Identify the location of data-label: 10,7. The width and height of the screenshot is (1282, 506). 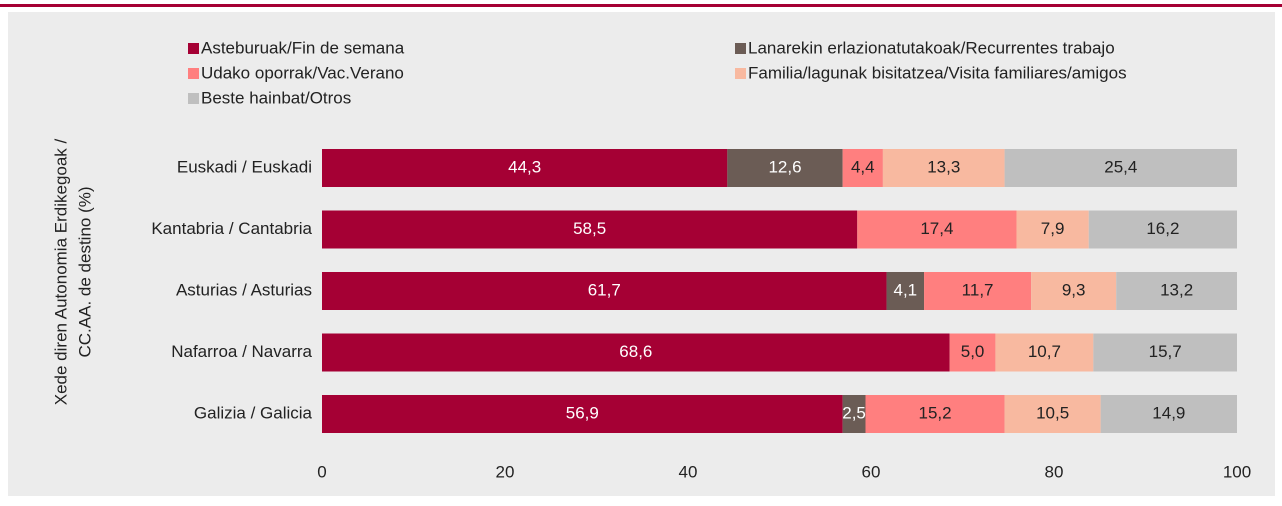
(1044, 351).